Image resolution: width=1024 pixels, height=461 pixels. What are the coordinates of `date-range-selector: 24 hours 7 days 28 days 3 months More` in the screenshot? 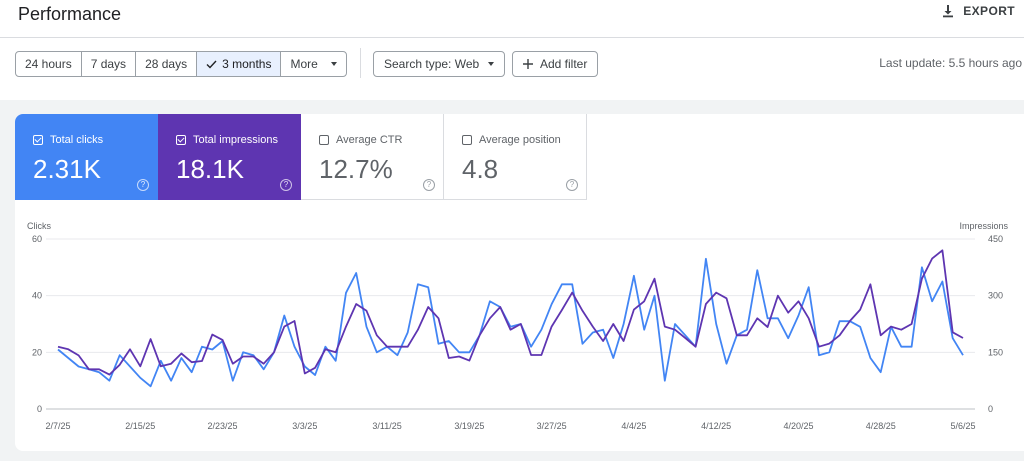 It's located at (181, 64).